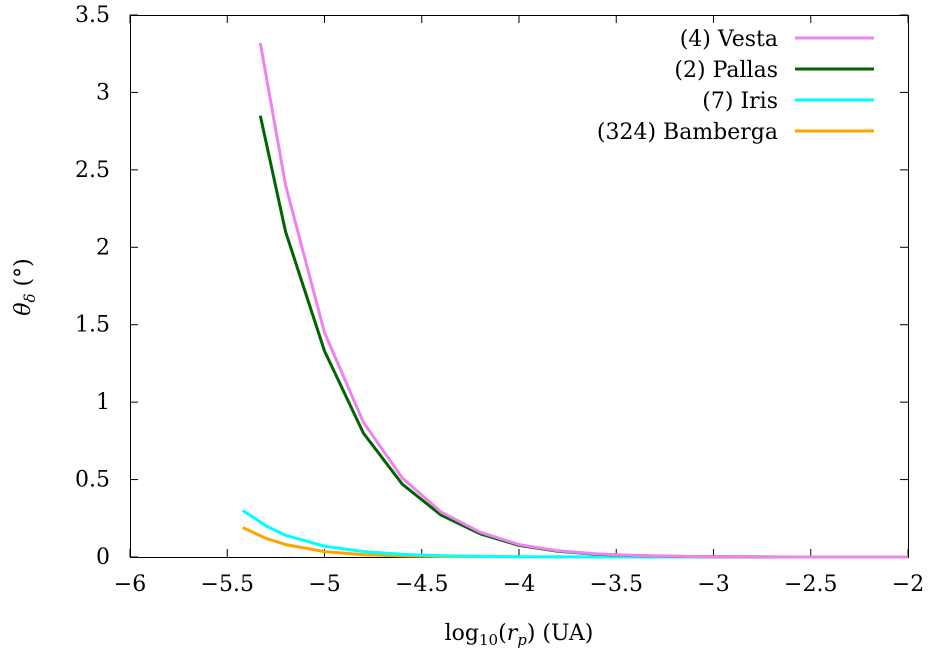  Describe the element at coordinates (687, 132) in the screenshot. I see `legend-label: (324) Bamberga` at that location.